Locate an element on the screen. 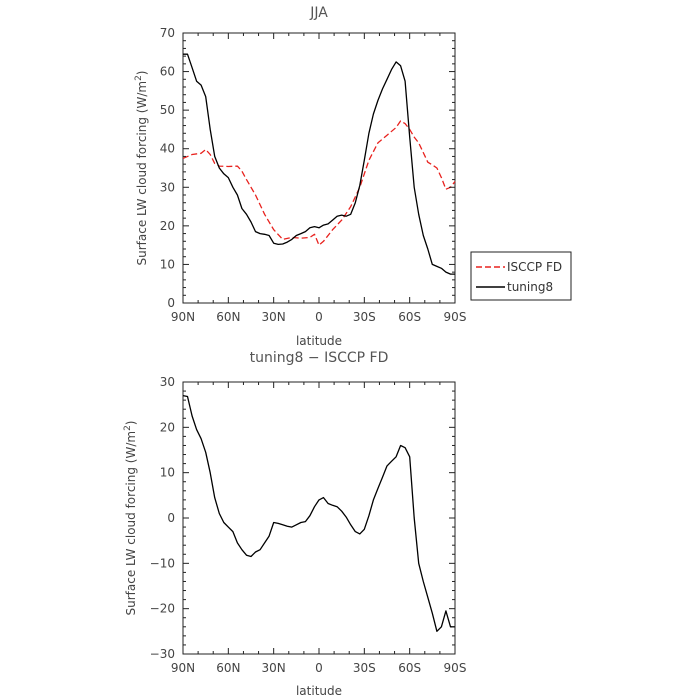 The height and width of the screenshot is (700, 700). series-line-difference is located at coordinates (318, 513).